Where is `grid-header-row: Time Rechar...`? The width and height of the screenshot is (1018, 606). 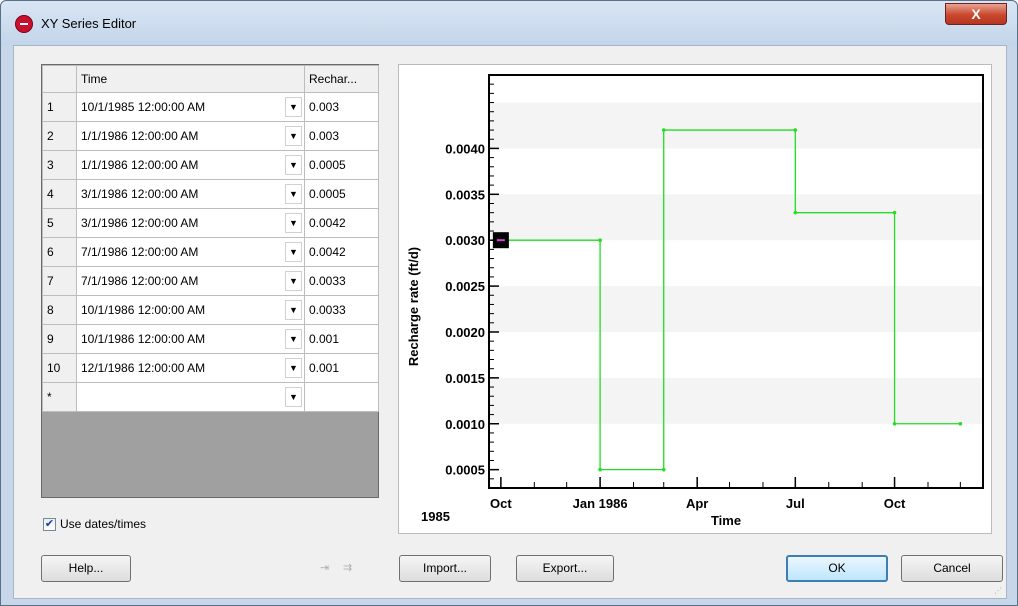
grid-header-row: Time Rechar... is located at coordinates (210, 79).